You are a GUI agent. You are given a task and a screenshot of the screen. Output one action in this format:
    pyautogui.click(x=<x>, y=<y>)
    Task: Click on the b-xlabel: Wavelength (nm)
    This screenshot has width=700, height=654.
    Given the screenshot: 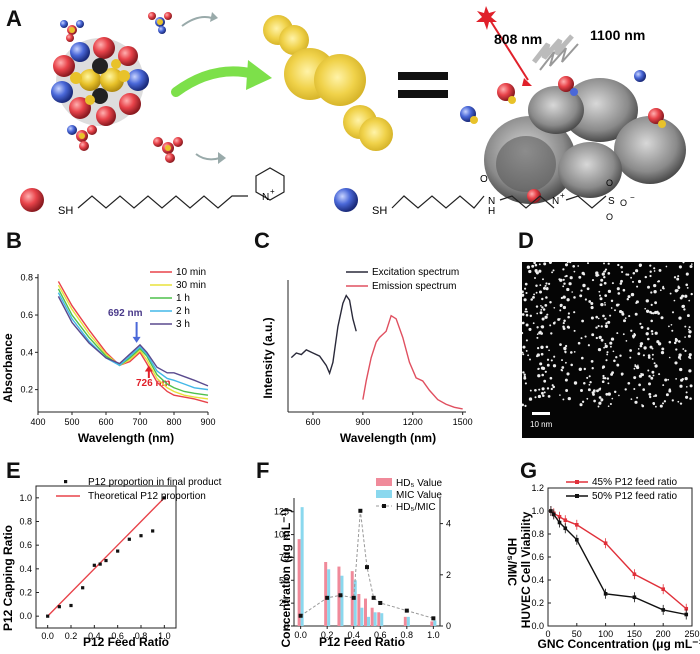 What is the action you would take?
    pyautogui.click(x=126, y=438)
    